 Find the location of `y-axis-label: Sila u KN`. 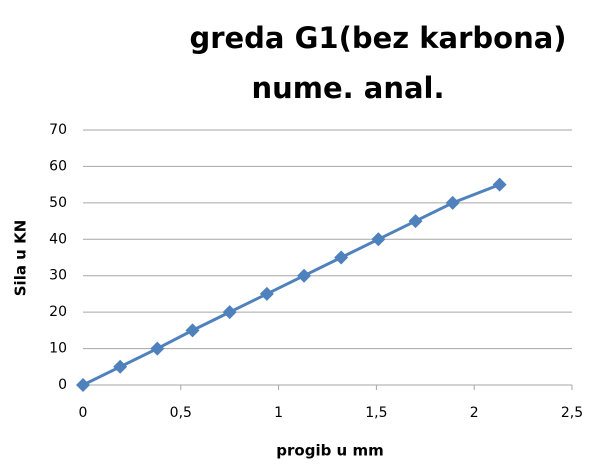

y-axis-label: Sila u KN is located at coordinates (21, 258).